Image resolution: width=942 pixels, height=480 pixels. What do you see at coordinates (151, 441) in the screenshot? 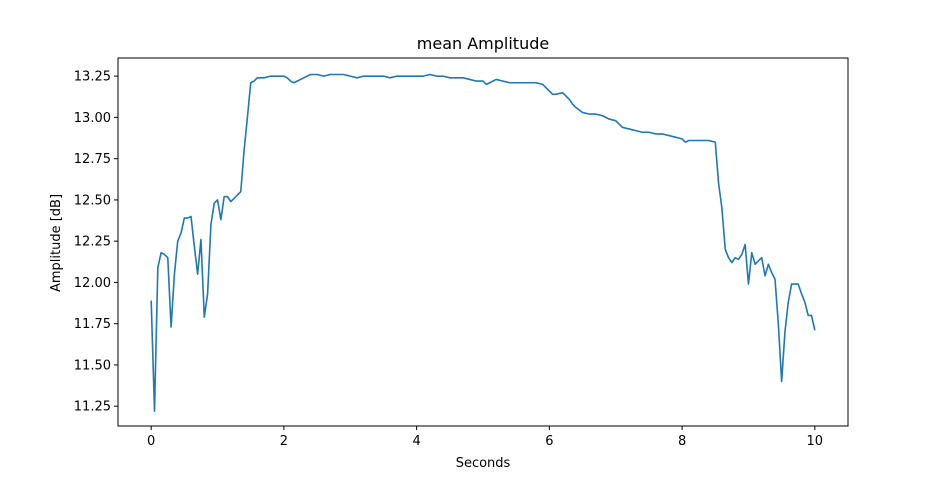
I see `x-tick-label: 0` at bounding box center [151, 441].